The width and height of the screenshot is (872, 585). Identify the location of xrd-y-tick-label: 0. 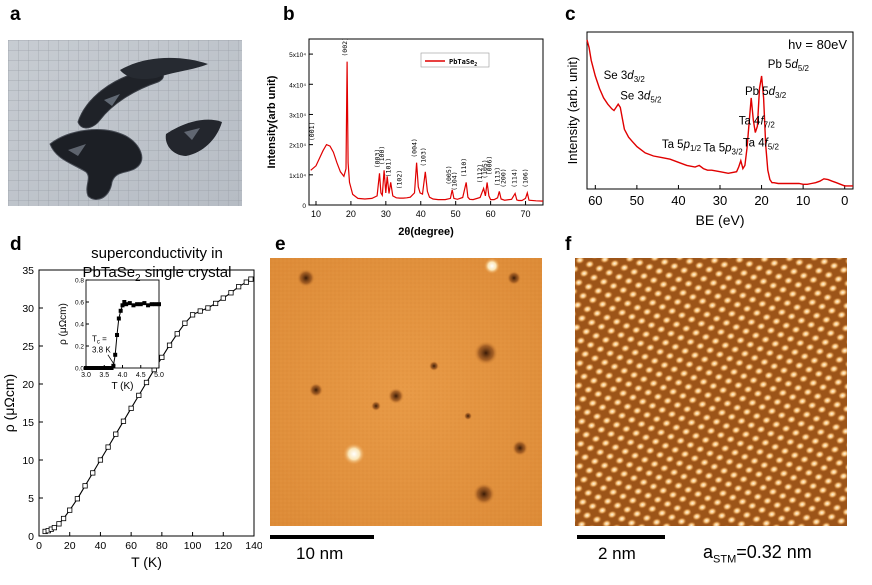
(304, 206).